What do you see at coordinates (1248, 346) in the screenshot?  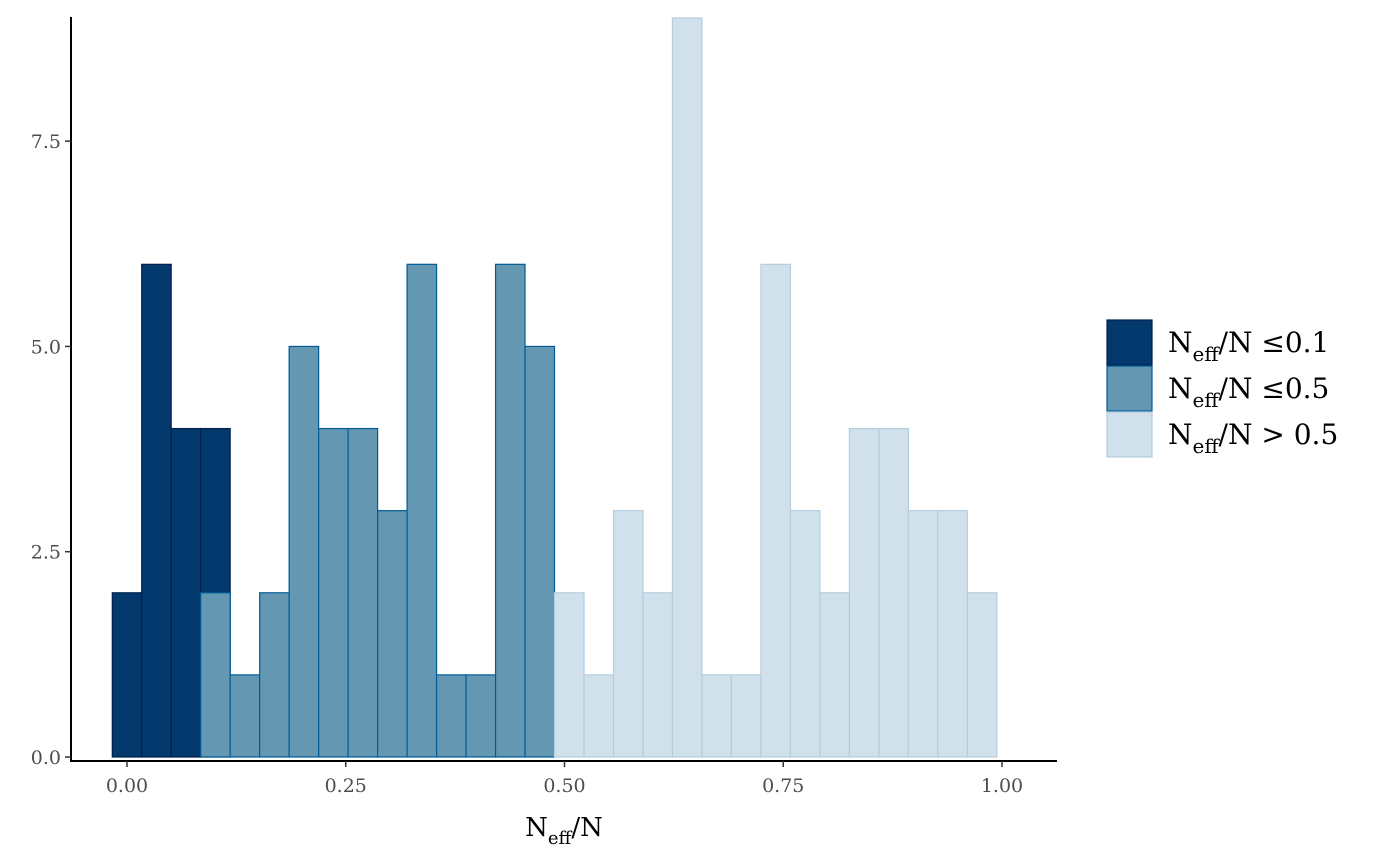 I see `legend-label-1: Neff/N ≤0.1` at bounding box center [1248, 346].